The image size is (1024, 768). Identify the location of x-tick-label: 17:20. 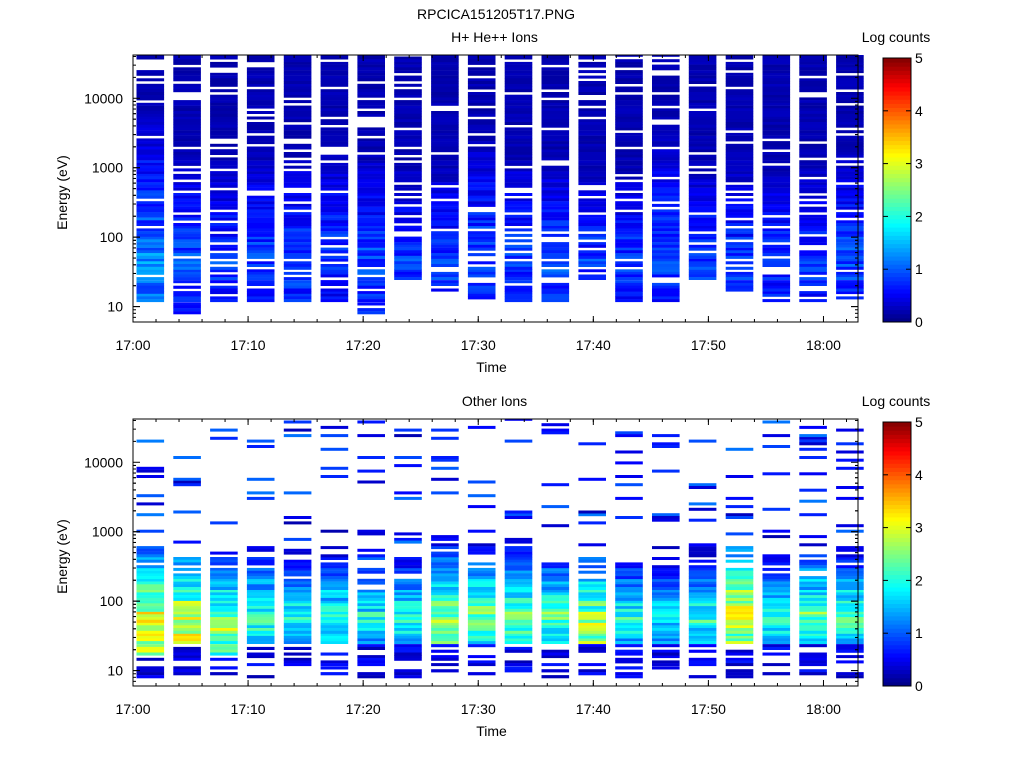
(363, 345).